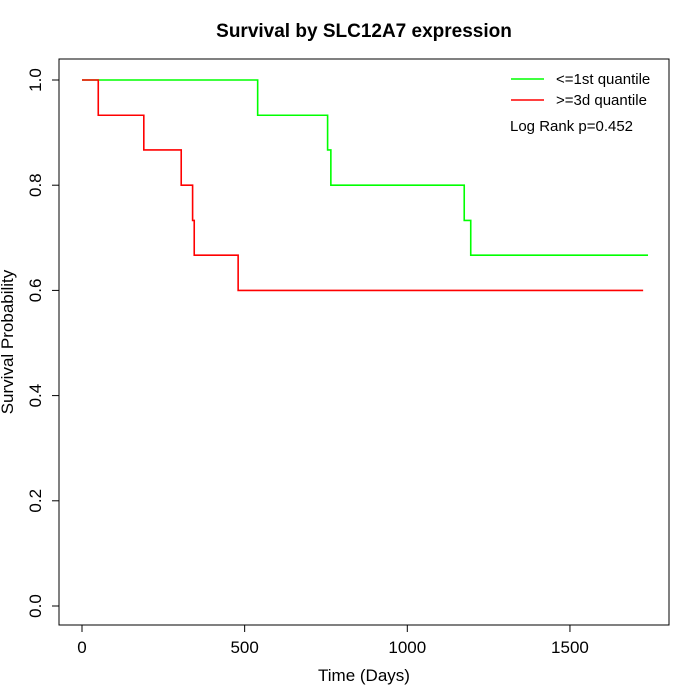 The image size is (700, 700). Describe the element at coordinates (601, 100) in the screenshot. I see `legend-label-1: >=3d quantile` at that location.